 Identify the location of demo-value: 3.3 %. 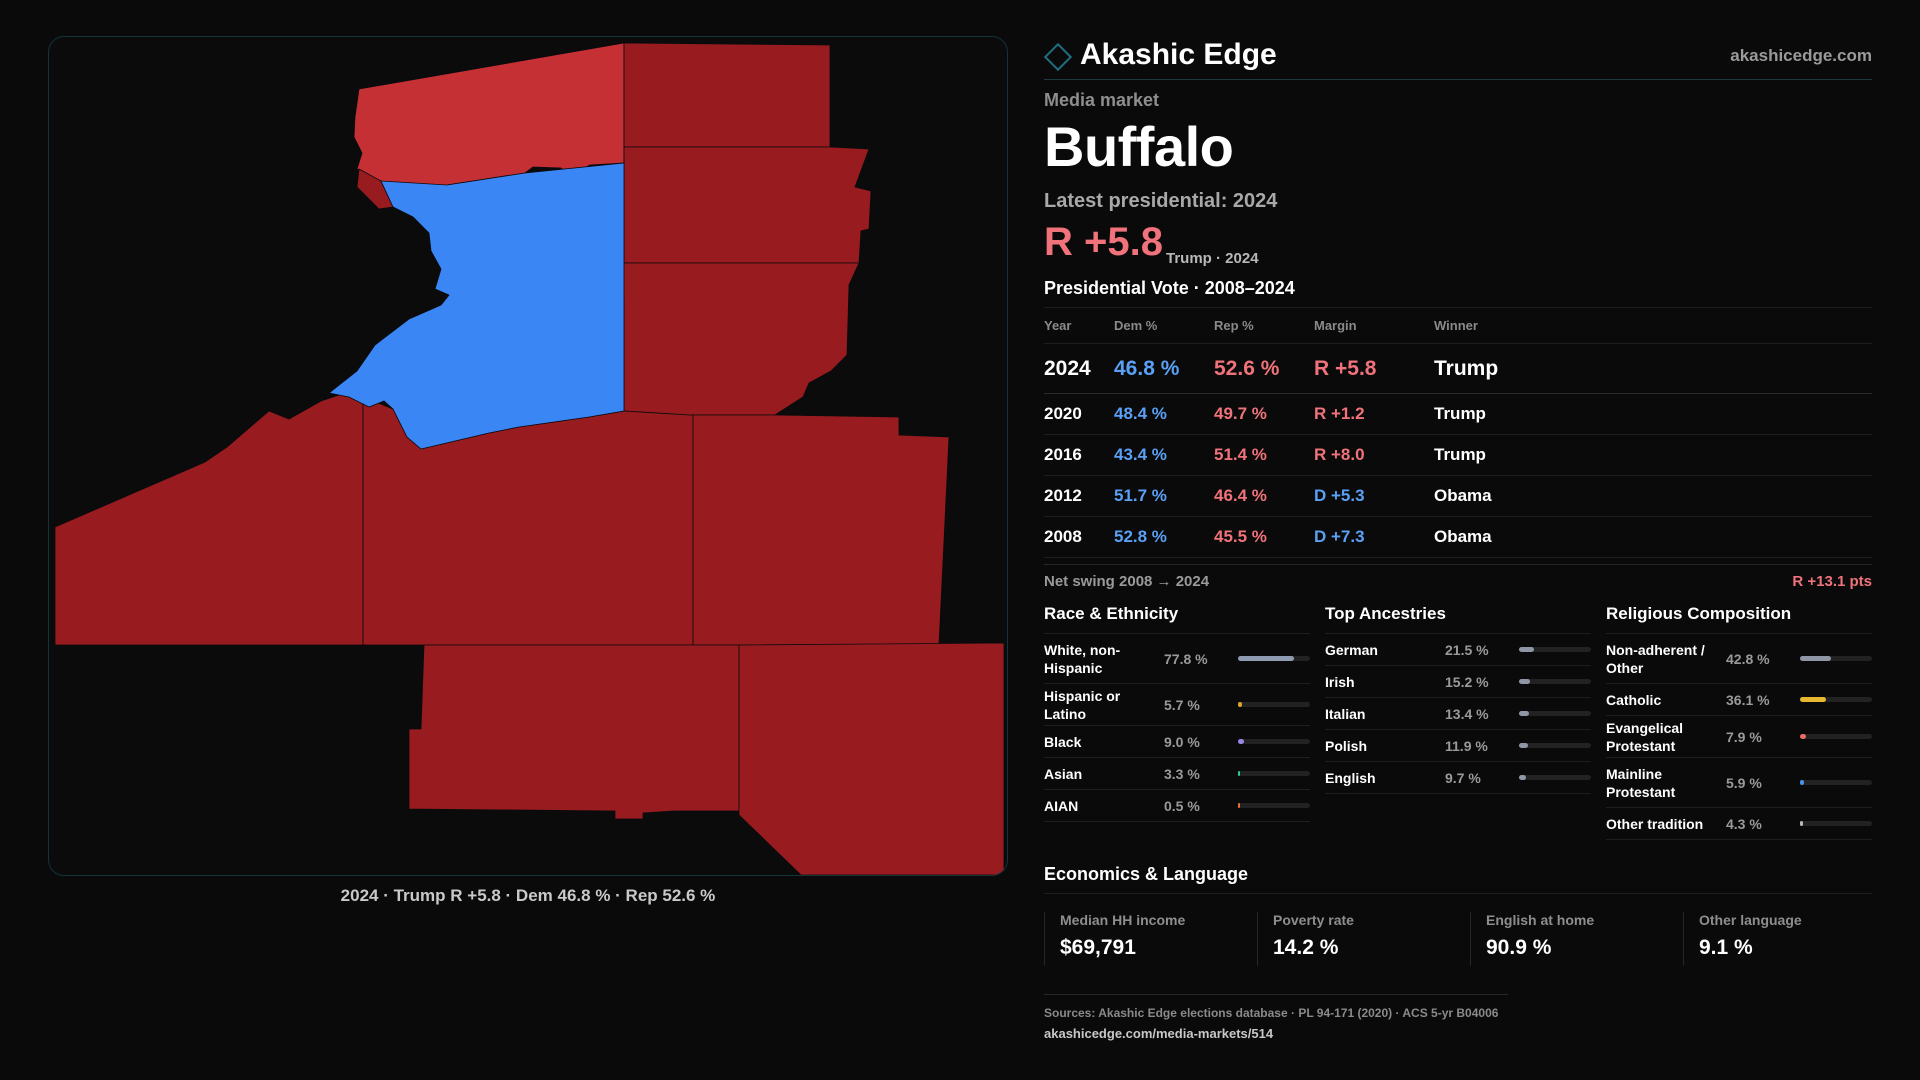
(1182, 773).